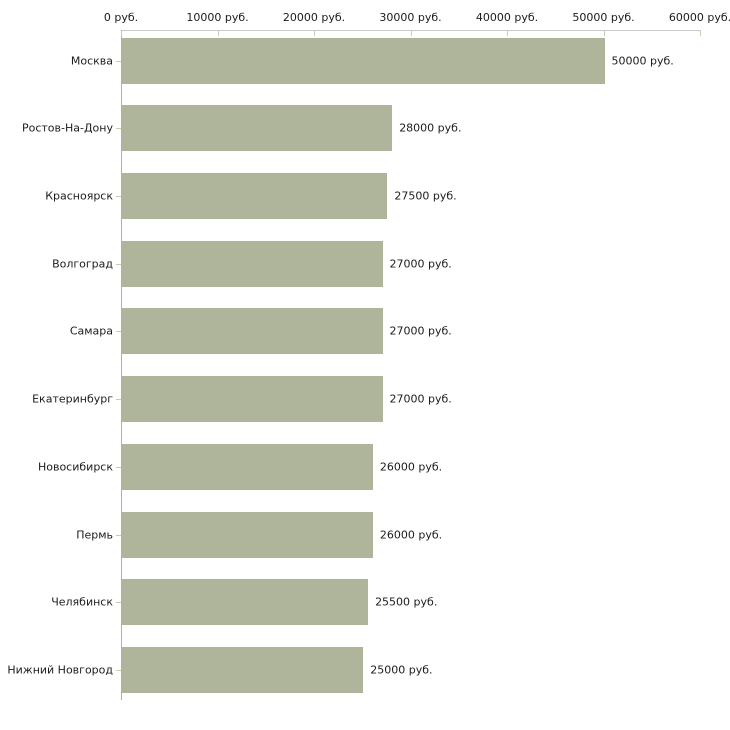 Image resolution: width=730 pixels, height=730 pixels. I want to click on category-label: Ростов-На-Дону, so click(67, 128).